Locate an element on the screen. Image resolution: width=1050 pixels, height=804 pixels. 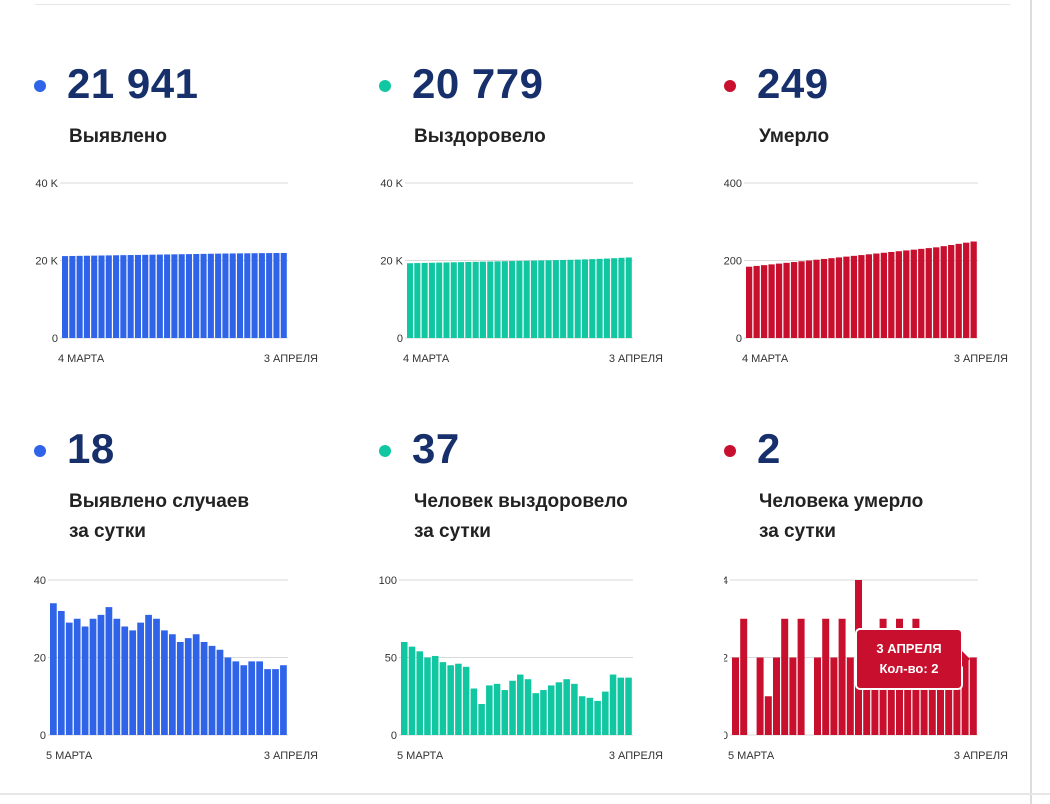
panel-deaths-total: 249 Умерло 0 200 400 4 МАРТА 3 АПРЕЛЯ is located at coordinates (884, 240).